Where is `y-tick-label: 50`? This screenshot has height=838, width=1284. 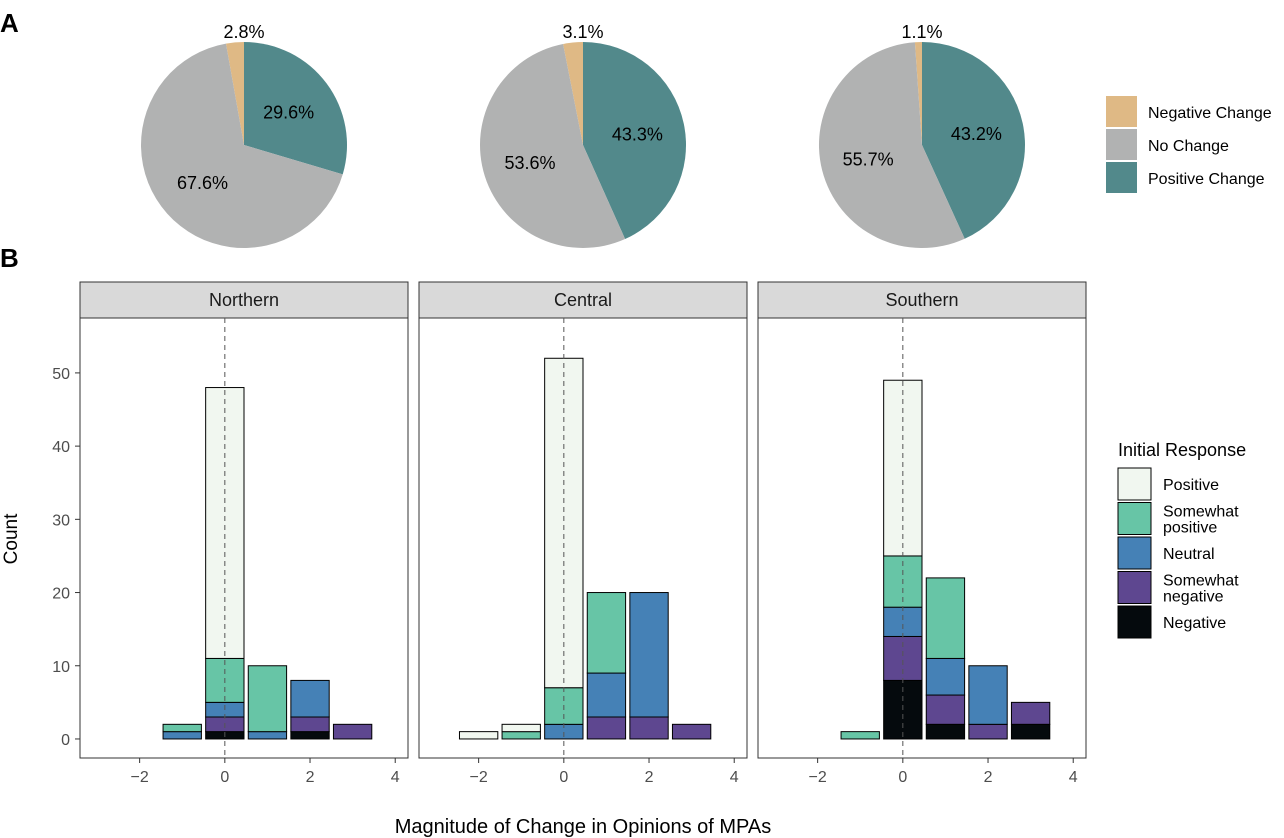 y-tick-label: 50 is located at coordinates (61, 374).